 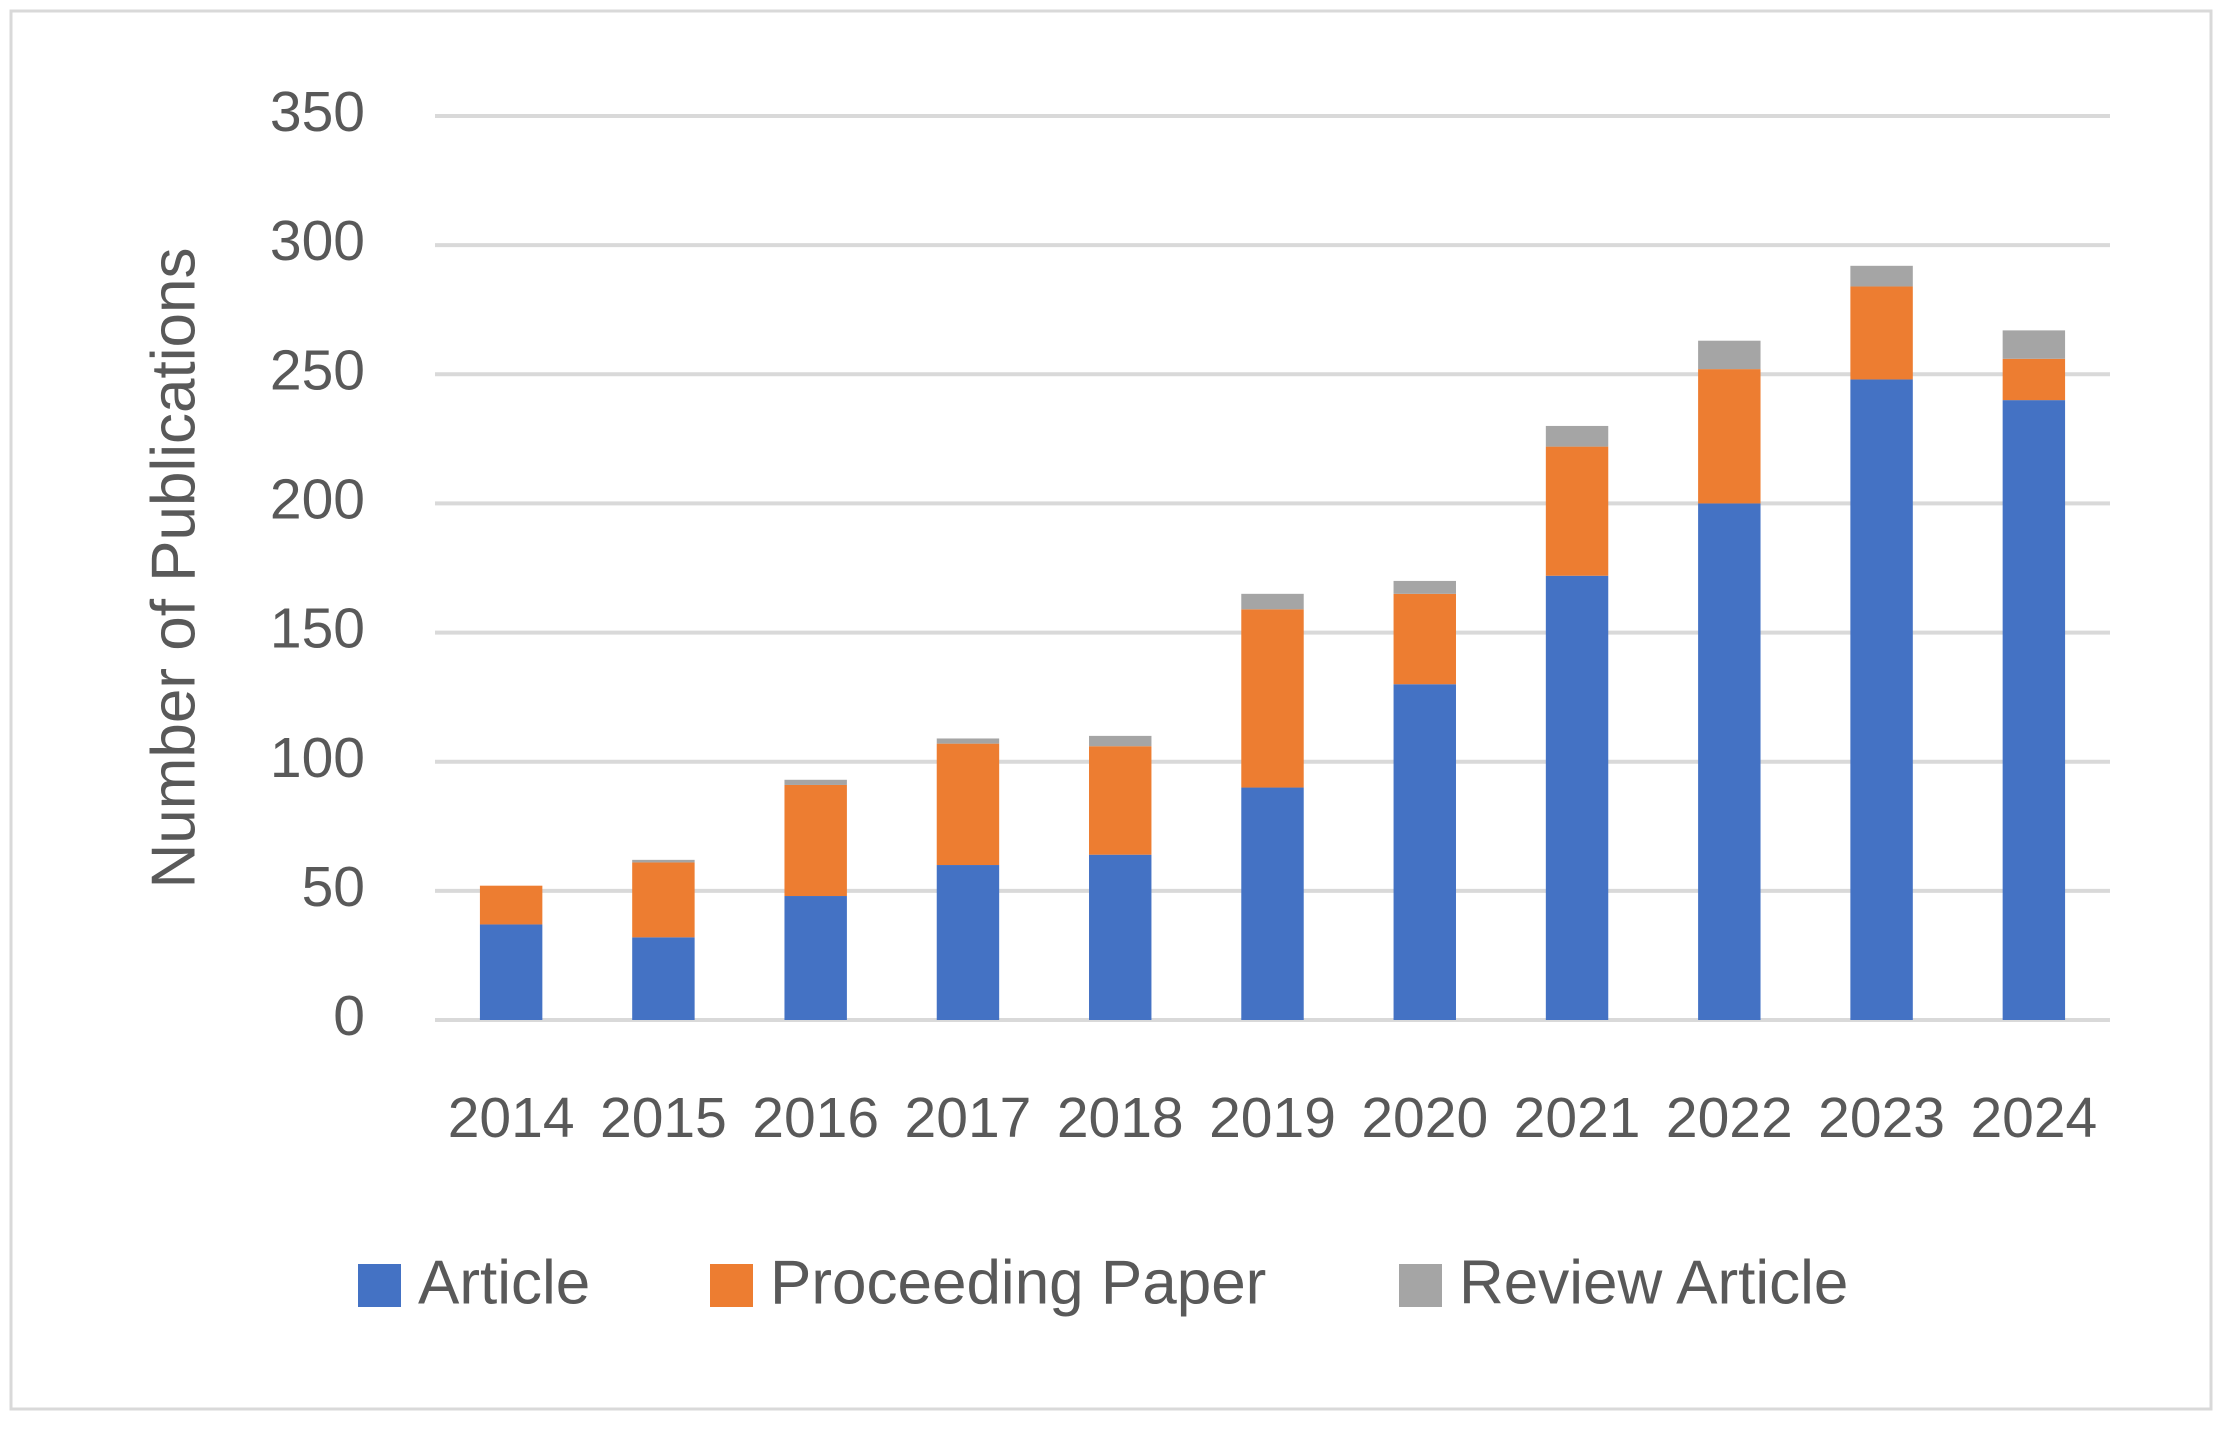 What do you see at coordinates (317, 758) in the screenshot?
I see `y-tick-label: 100` at bounding box center [317, 758].